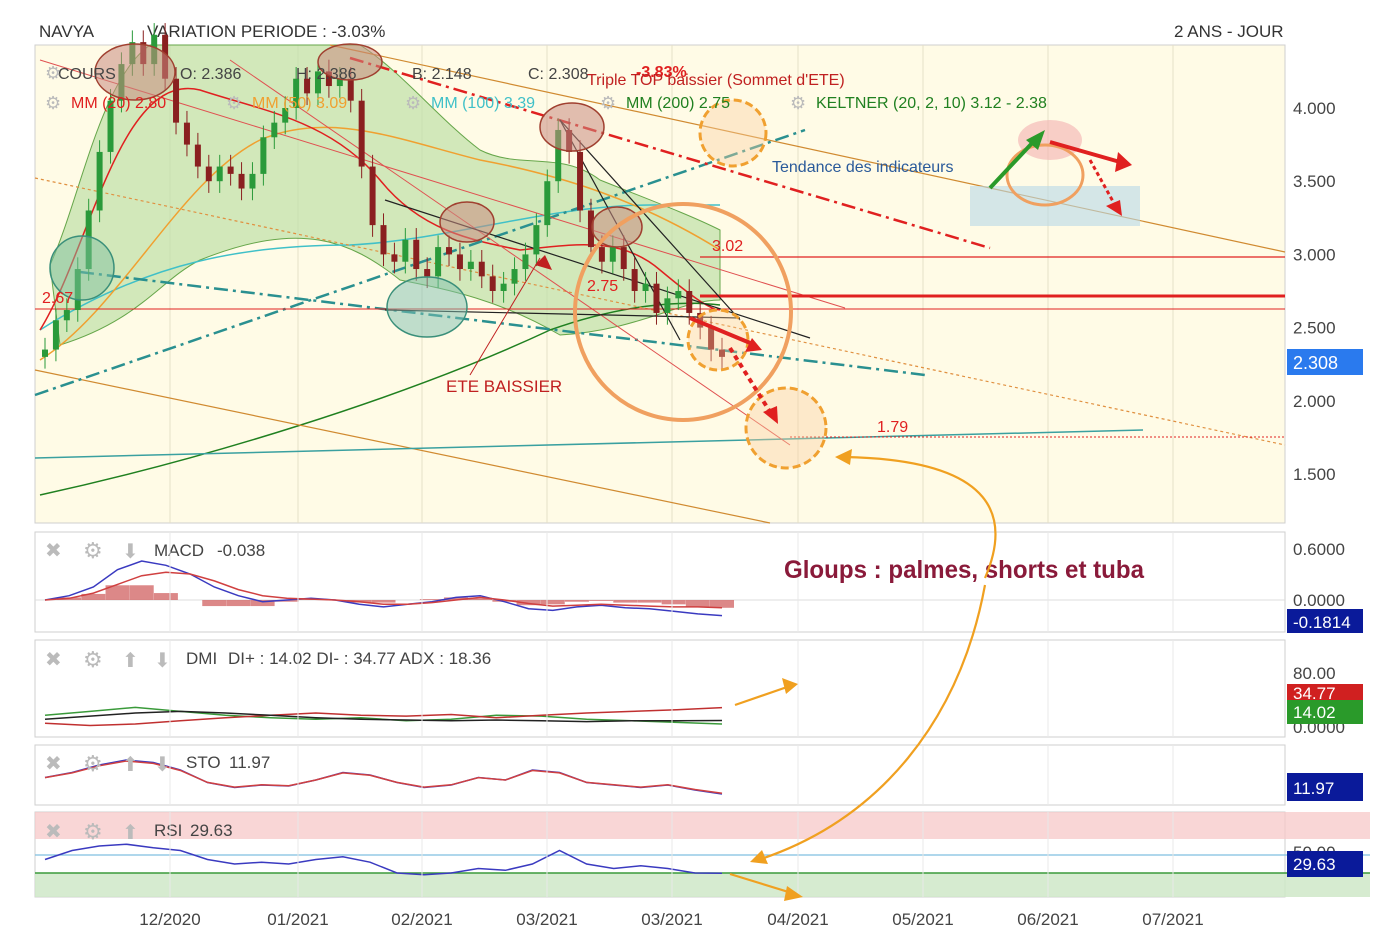  I want to click on dmi-minus-line, so click(383, 716).